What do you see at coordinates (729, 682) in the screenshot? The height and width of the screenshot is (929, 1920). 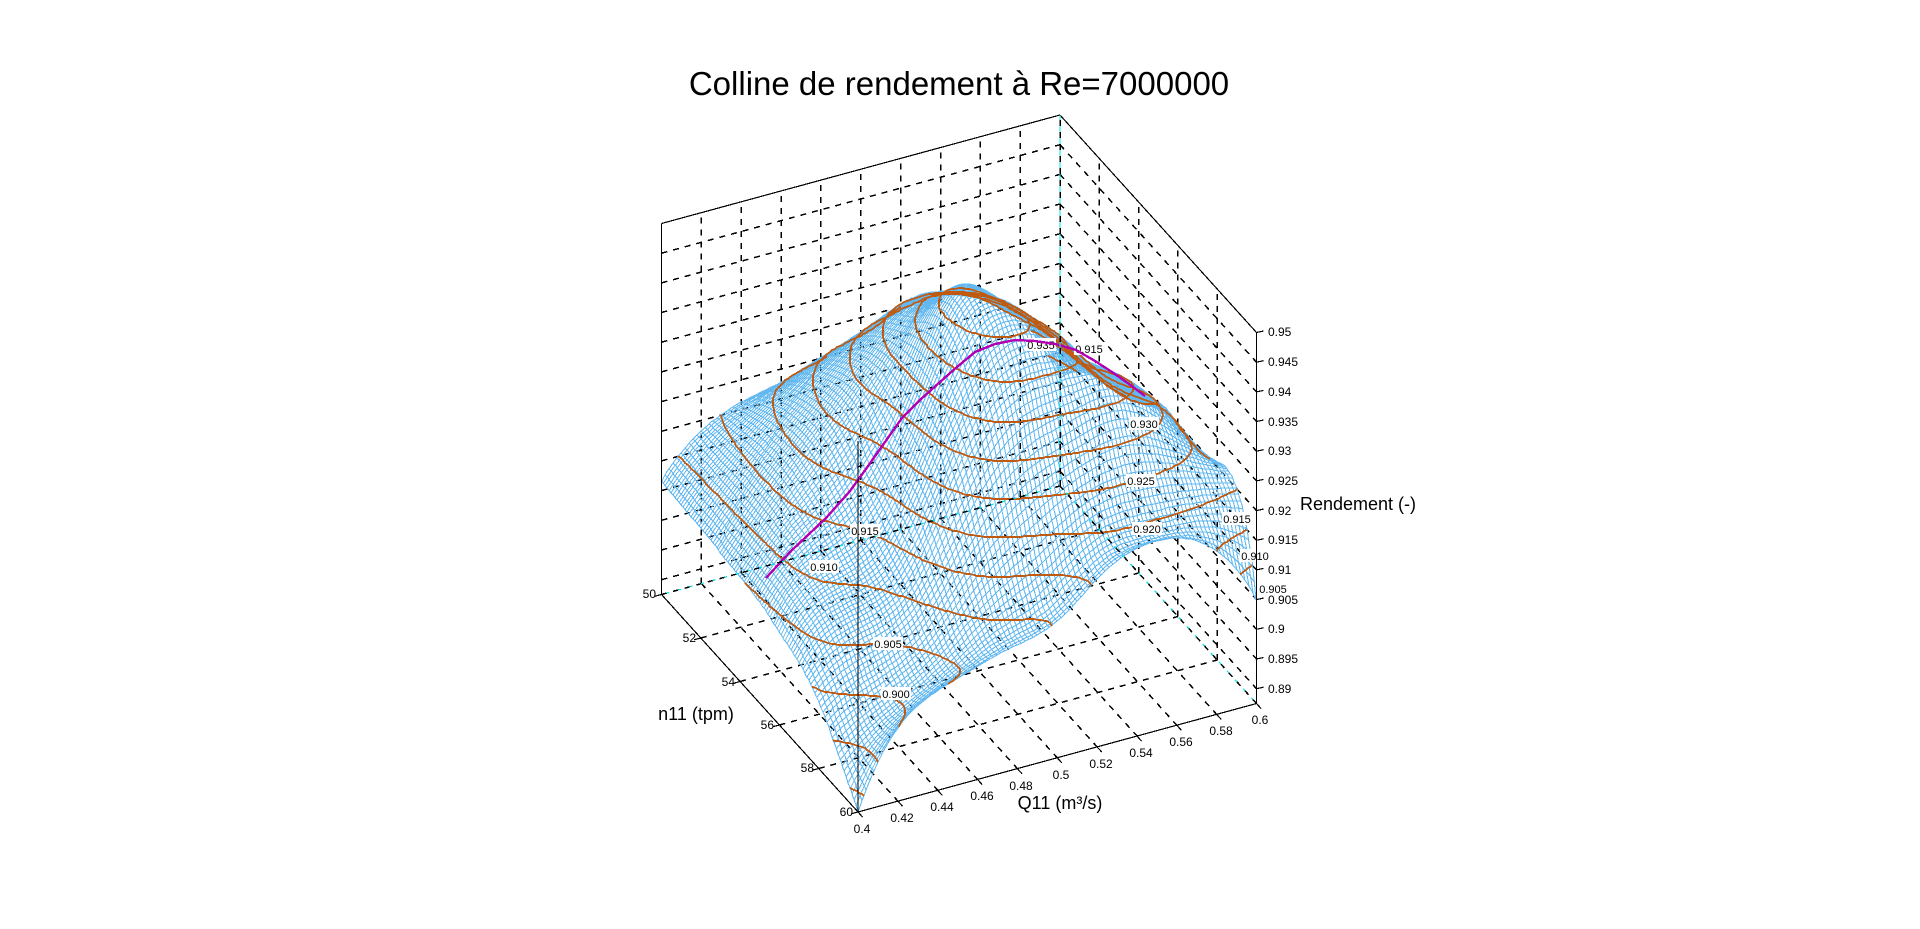 I see `svg-text: 54` at bounding box center [729, 682].